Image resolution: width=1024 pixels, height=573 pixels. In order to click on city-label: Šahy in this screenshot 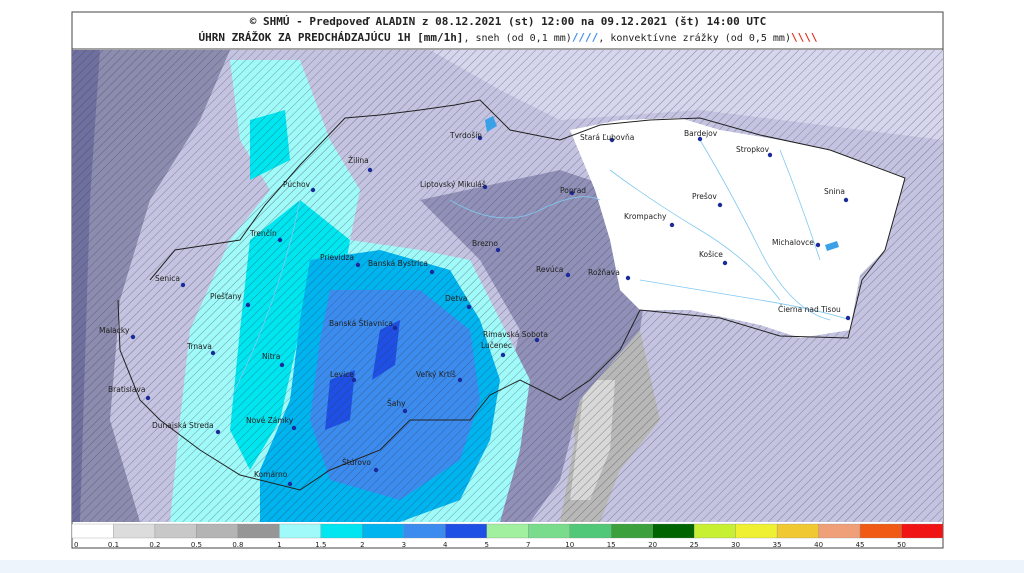, I will do `click(396, 403)`.